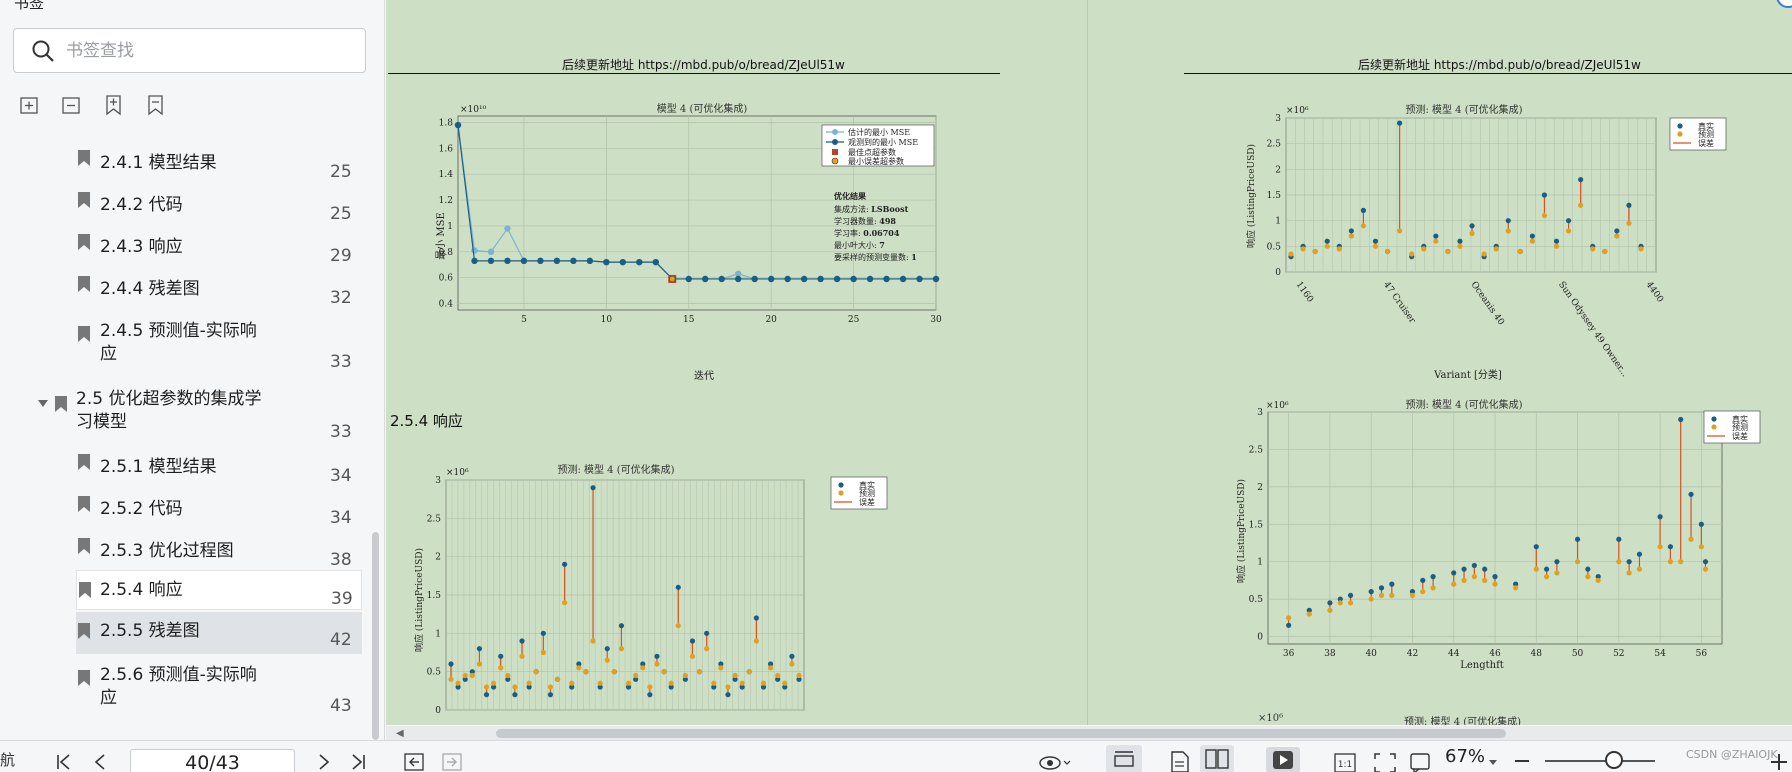 The height and width of the screenshot is (772, 1792). Describe the element at coordinates (100, 762) in the screenshot. I see `previous-page-icon` at that location.